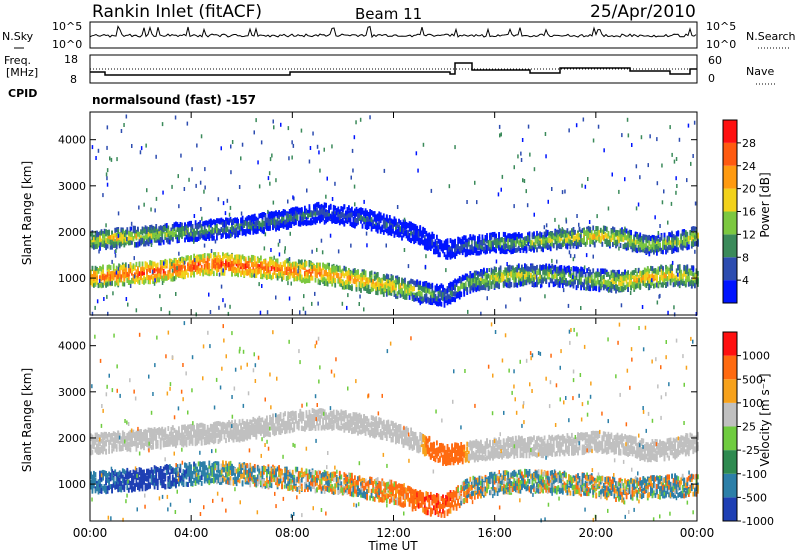 This screenshot has height=554, width=800. I want to click on beam-label: Beam 11, so click(388, 14).